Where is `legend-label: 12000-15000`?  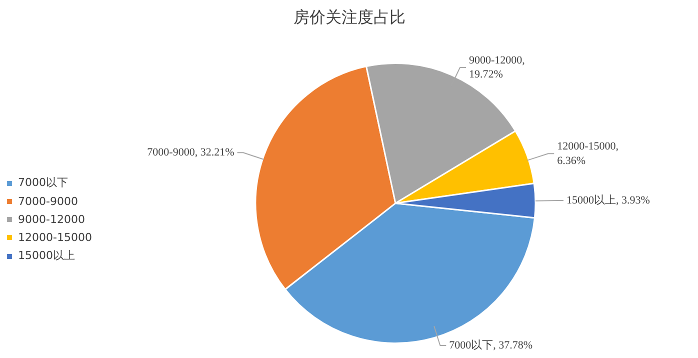 legend-label: 12000-15000 is located at coordinates (55, 237).